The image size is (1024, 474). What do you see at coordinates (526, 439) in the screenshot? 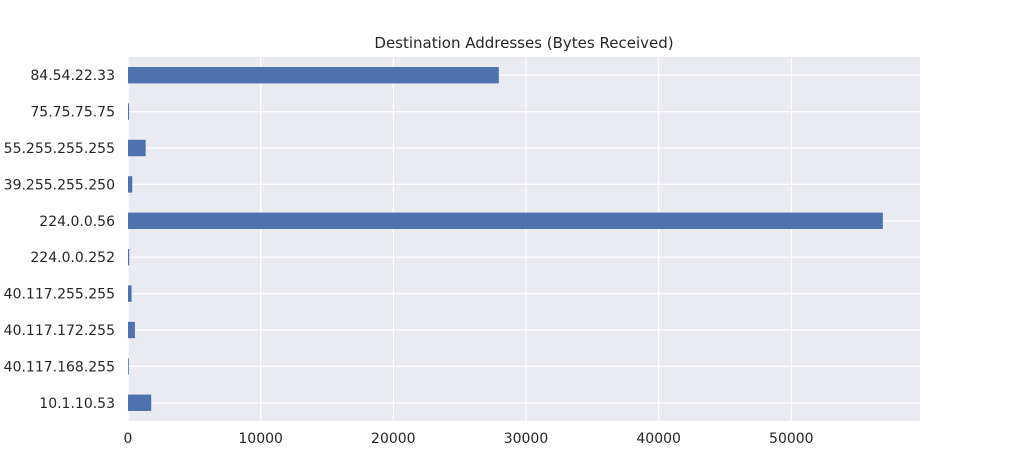
I see `x-tick-label: 30000` at bounding box center [526, 439].